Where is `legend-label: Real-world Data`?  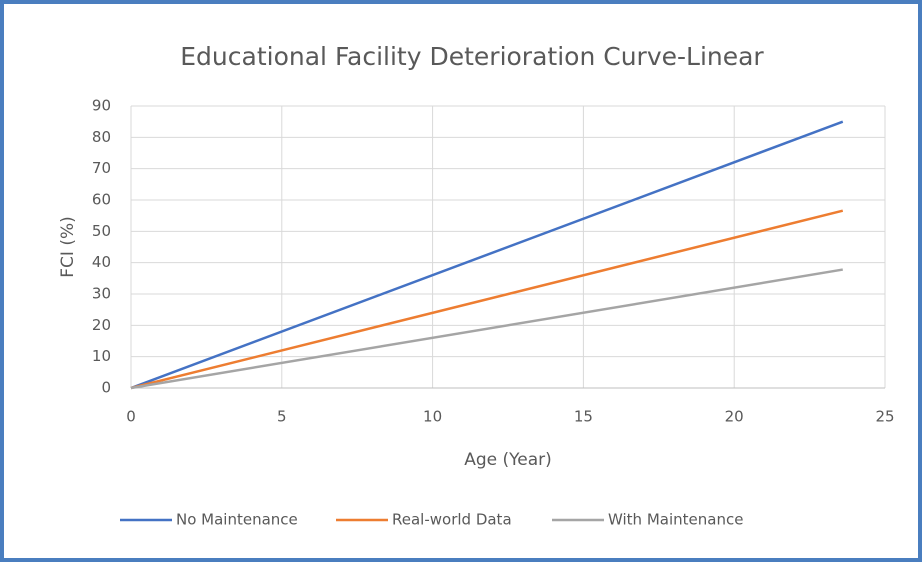 legend-label: Real-world Data is located at coordinates (452, 520).